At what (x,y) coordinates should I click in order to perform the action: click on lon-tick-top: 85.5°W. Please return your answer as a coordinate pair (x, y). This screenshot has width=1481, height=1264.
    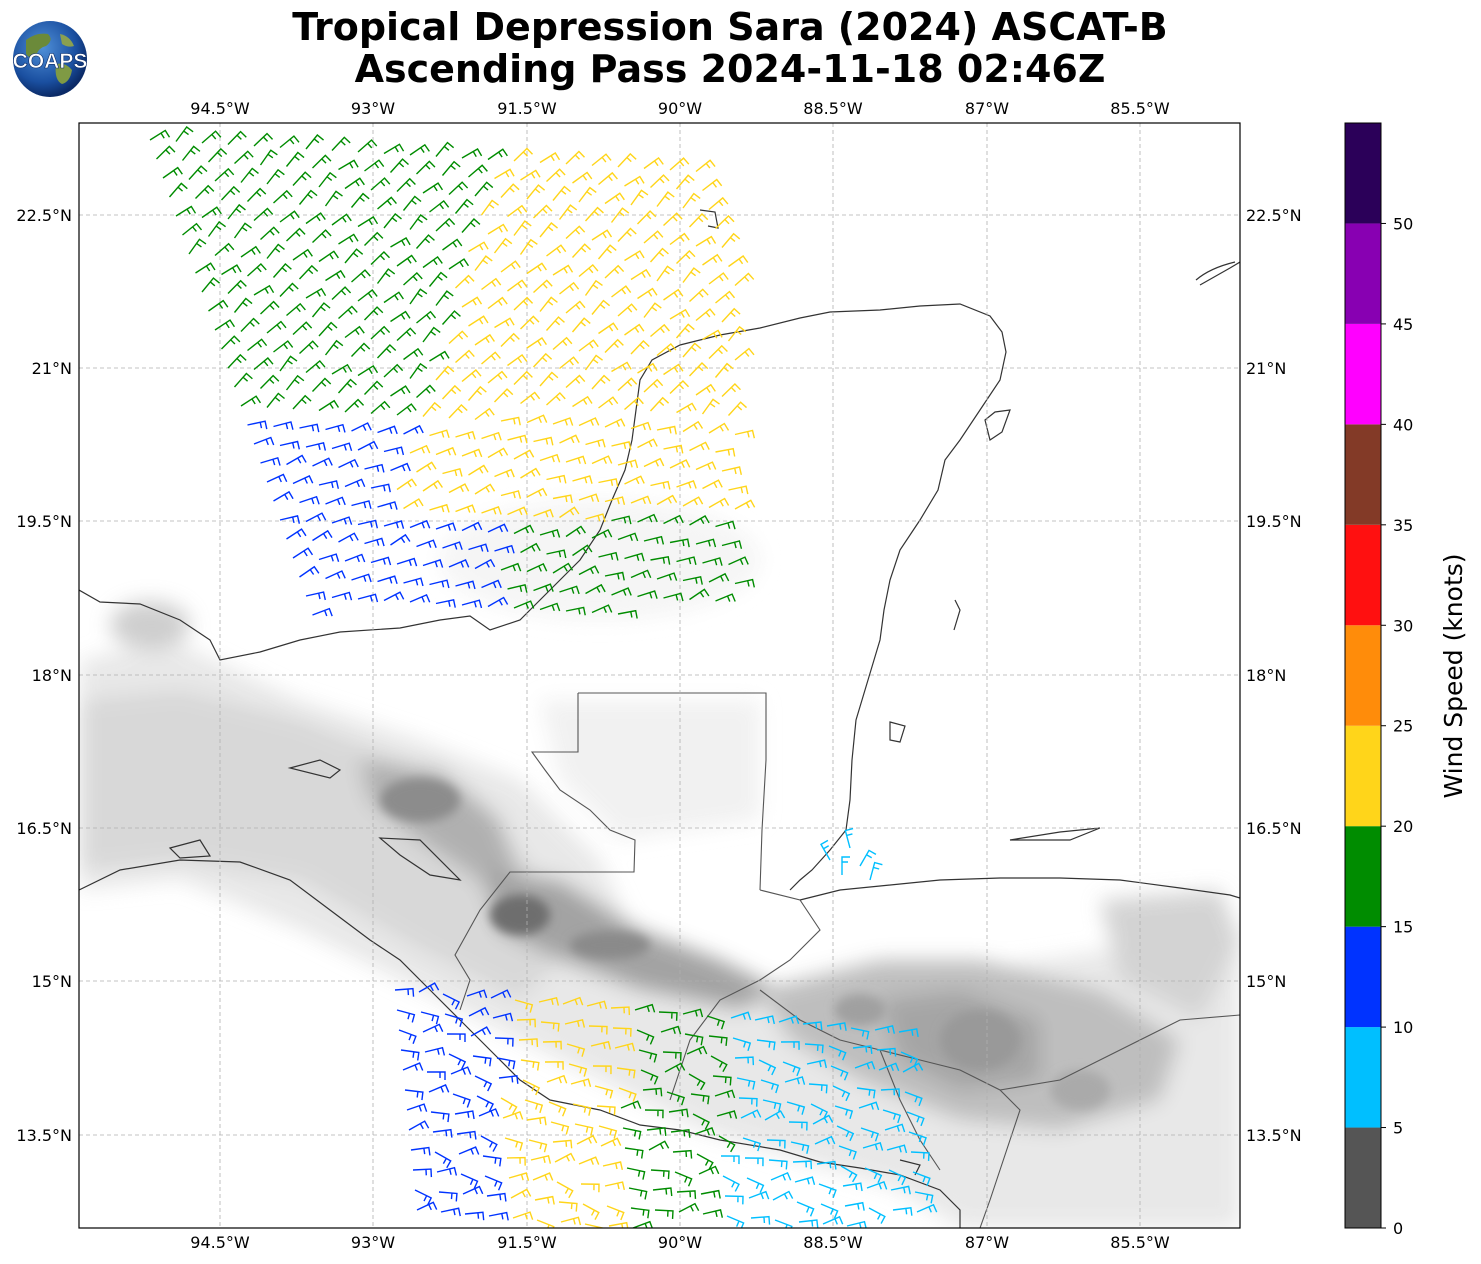
    Looking at the image, I should click on (1140, 108).